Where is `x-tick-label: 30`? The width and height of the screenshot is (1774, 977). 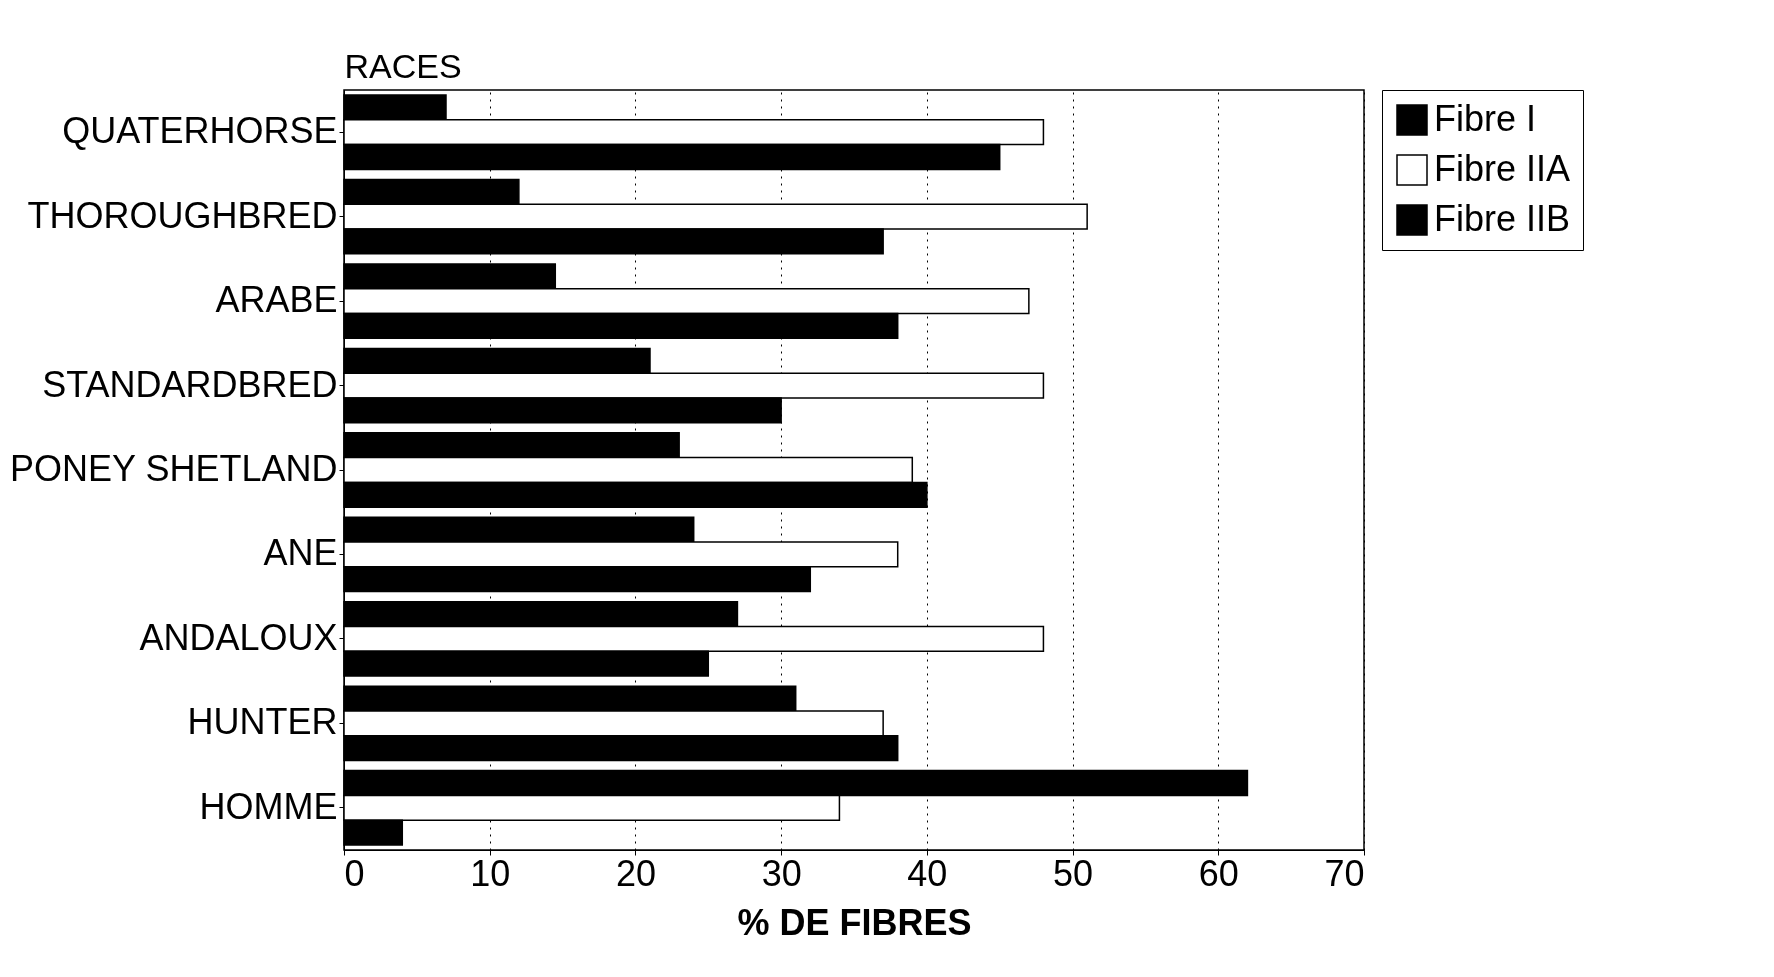
x-tick-label: 30 is located at coordinates (781, 873).